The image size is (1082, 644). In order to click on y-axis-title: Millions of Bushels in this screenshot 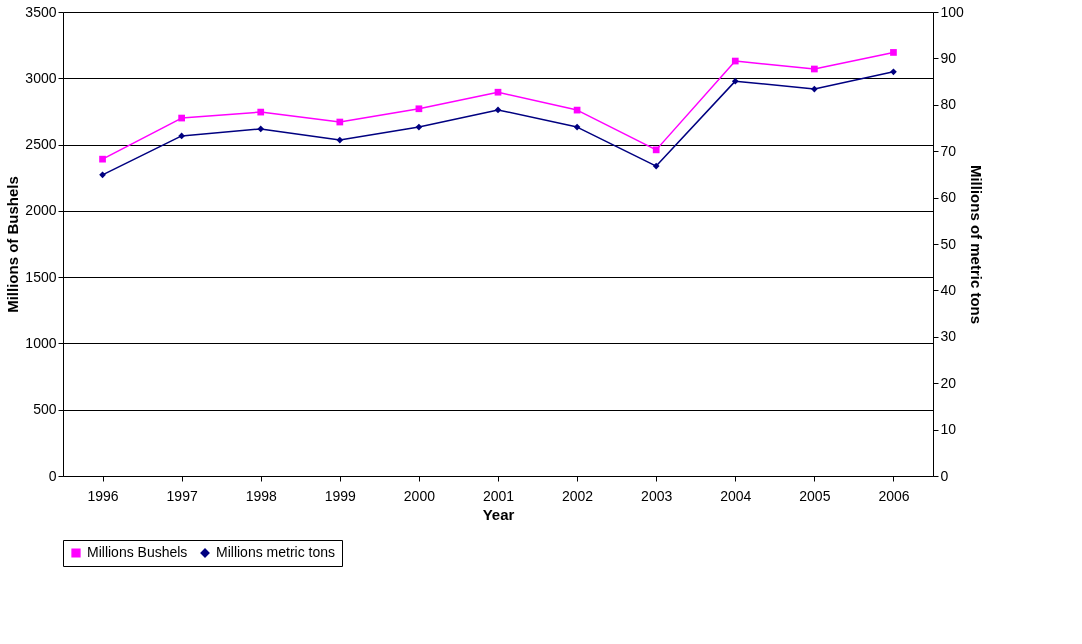, I will do `click(13, 244)`.